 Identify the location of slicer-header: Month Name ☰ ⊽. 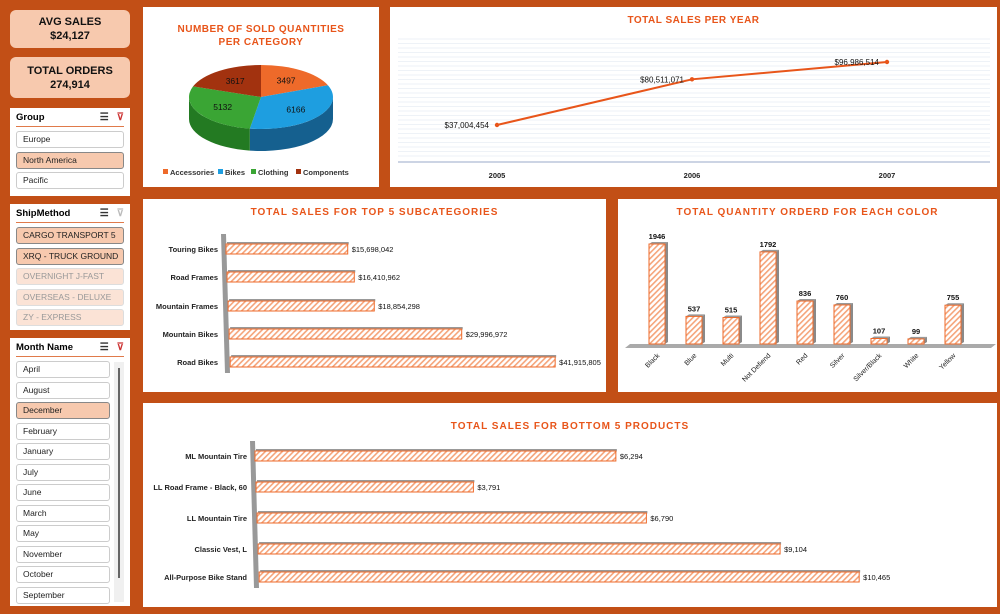
(70, 349).